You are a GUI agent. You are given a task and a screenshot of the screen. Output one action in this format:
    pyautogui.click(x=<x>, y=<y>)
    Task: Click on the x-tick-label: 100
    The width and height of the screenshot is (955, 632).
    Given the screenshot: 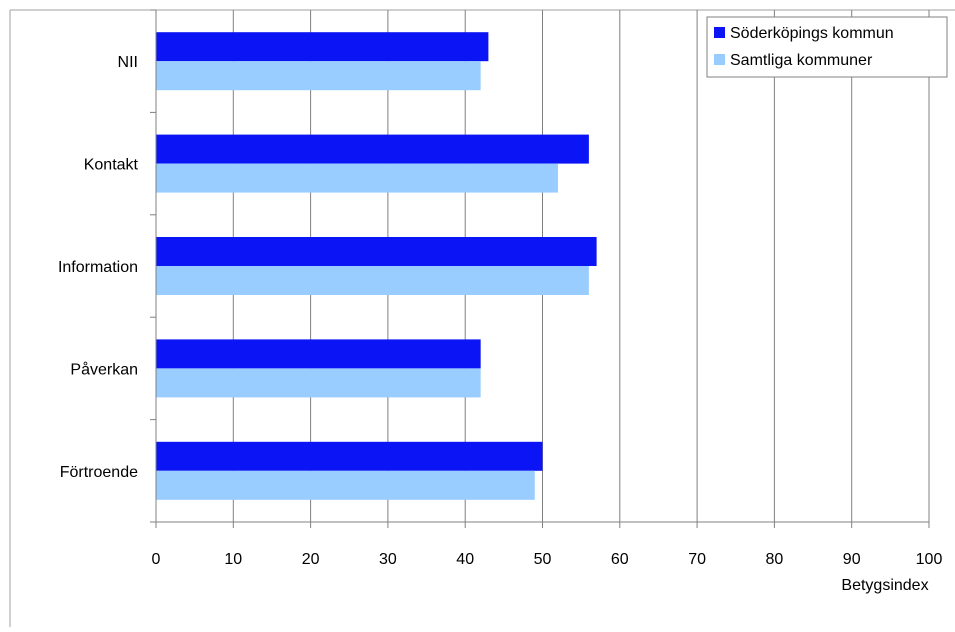 What is the action you would take?
    pyautogui.click(x=929, y=559)
    